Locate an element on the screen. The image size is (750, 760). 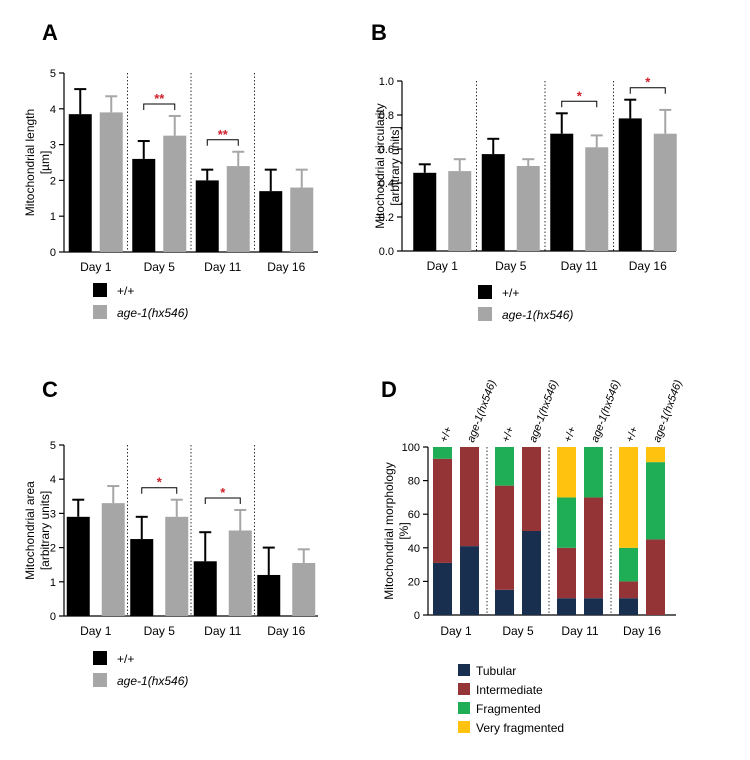
legend-swatch-fragmented is located at coordinates (464, 708).